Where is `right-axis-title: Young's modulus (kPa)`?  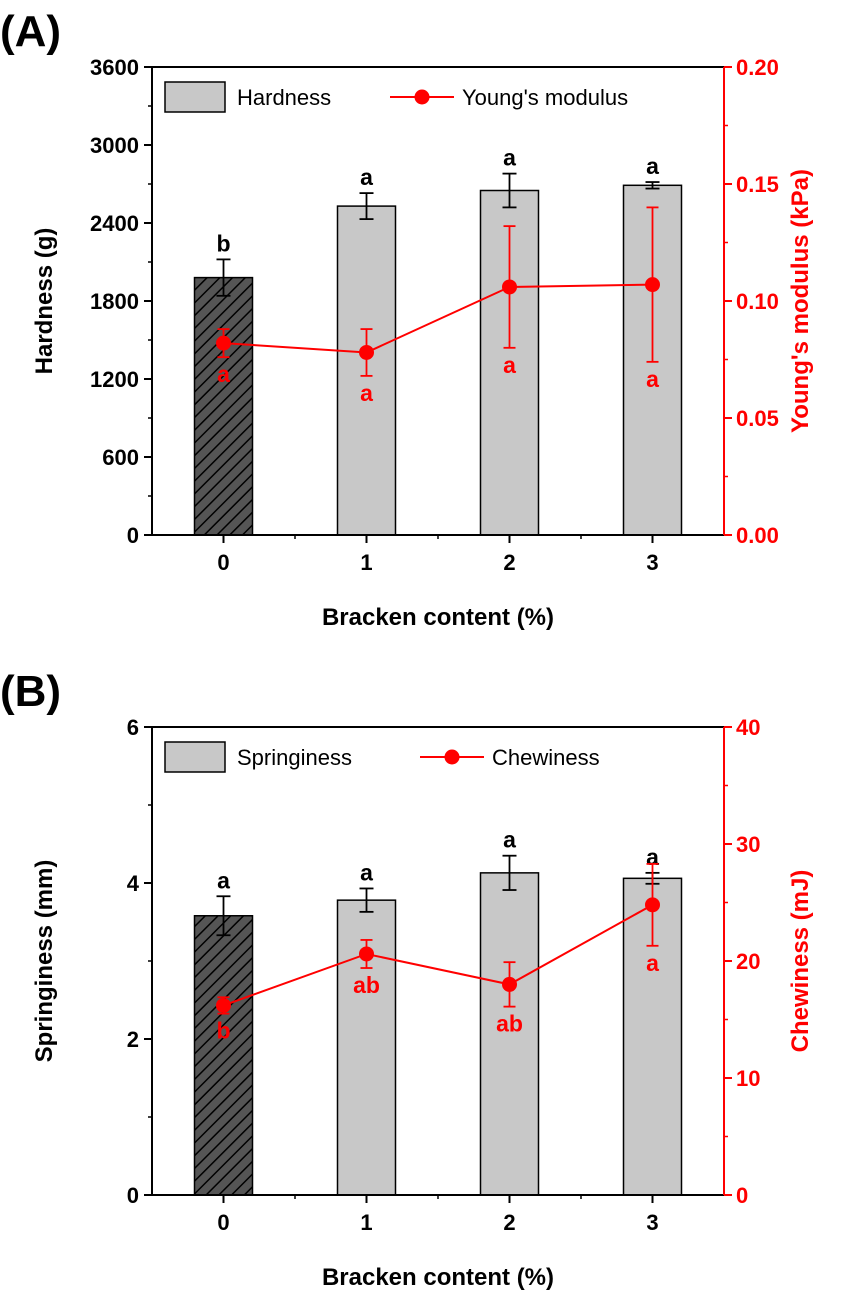 right-axis-title: Young's modulus (kPa) is located at coordinates (800, 301).